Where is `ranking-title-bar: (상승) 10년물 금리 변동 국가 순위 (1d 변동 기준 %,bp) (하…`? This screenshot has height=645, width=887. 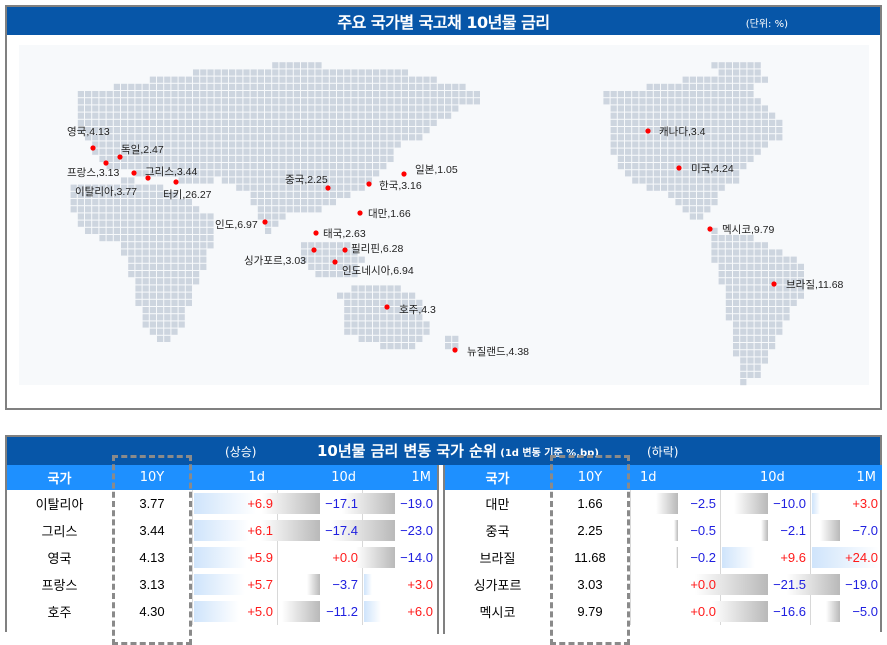 ranking-title-bar: (상승) 10년물 금리 변동 국가 순위 (1d 변동 기준 %,bp) (하… is located at coordinates (443, 451).